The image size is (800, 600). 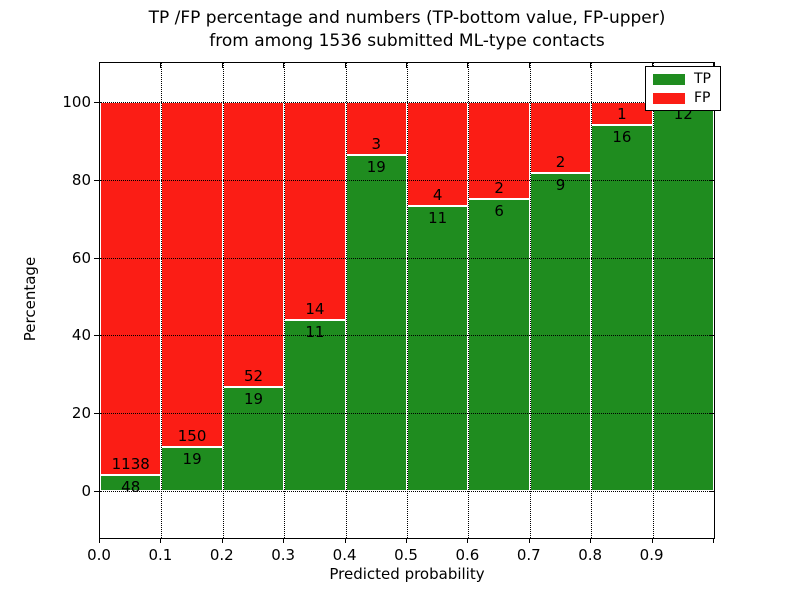 I want to click on fp-legend-swatch, so click(x=669, y=98).